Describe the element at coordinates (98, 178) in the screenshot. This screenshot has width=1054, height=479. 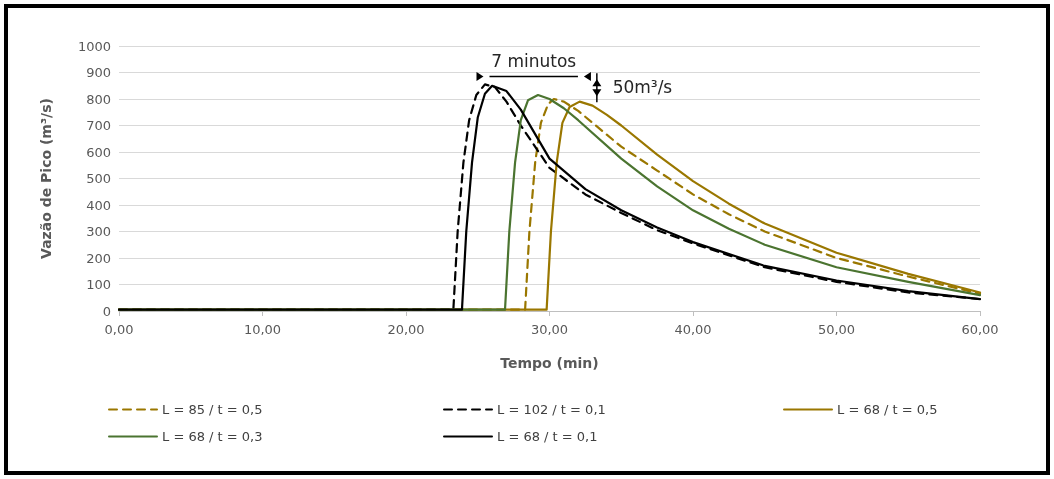
I see `y-tick-label: 500` at that location.